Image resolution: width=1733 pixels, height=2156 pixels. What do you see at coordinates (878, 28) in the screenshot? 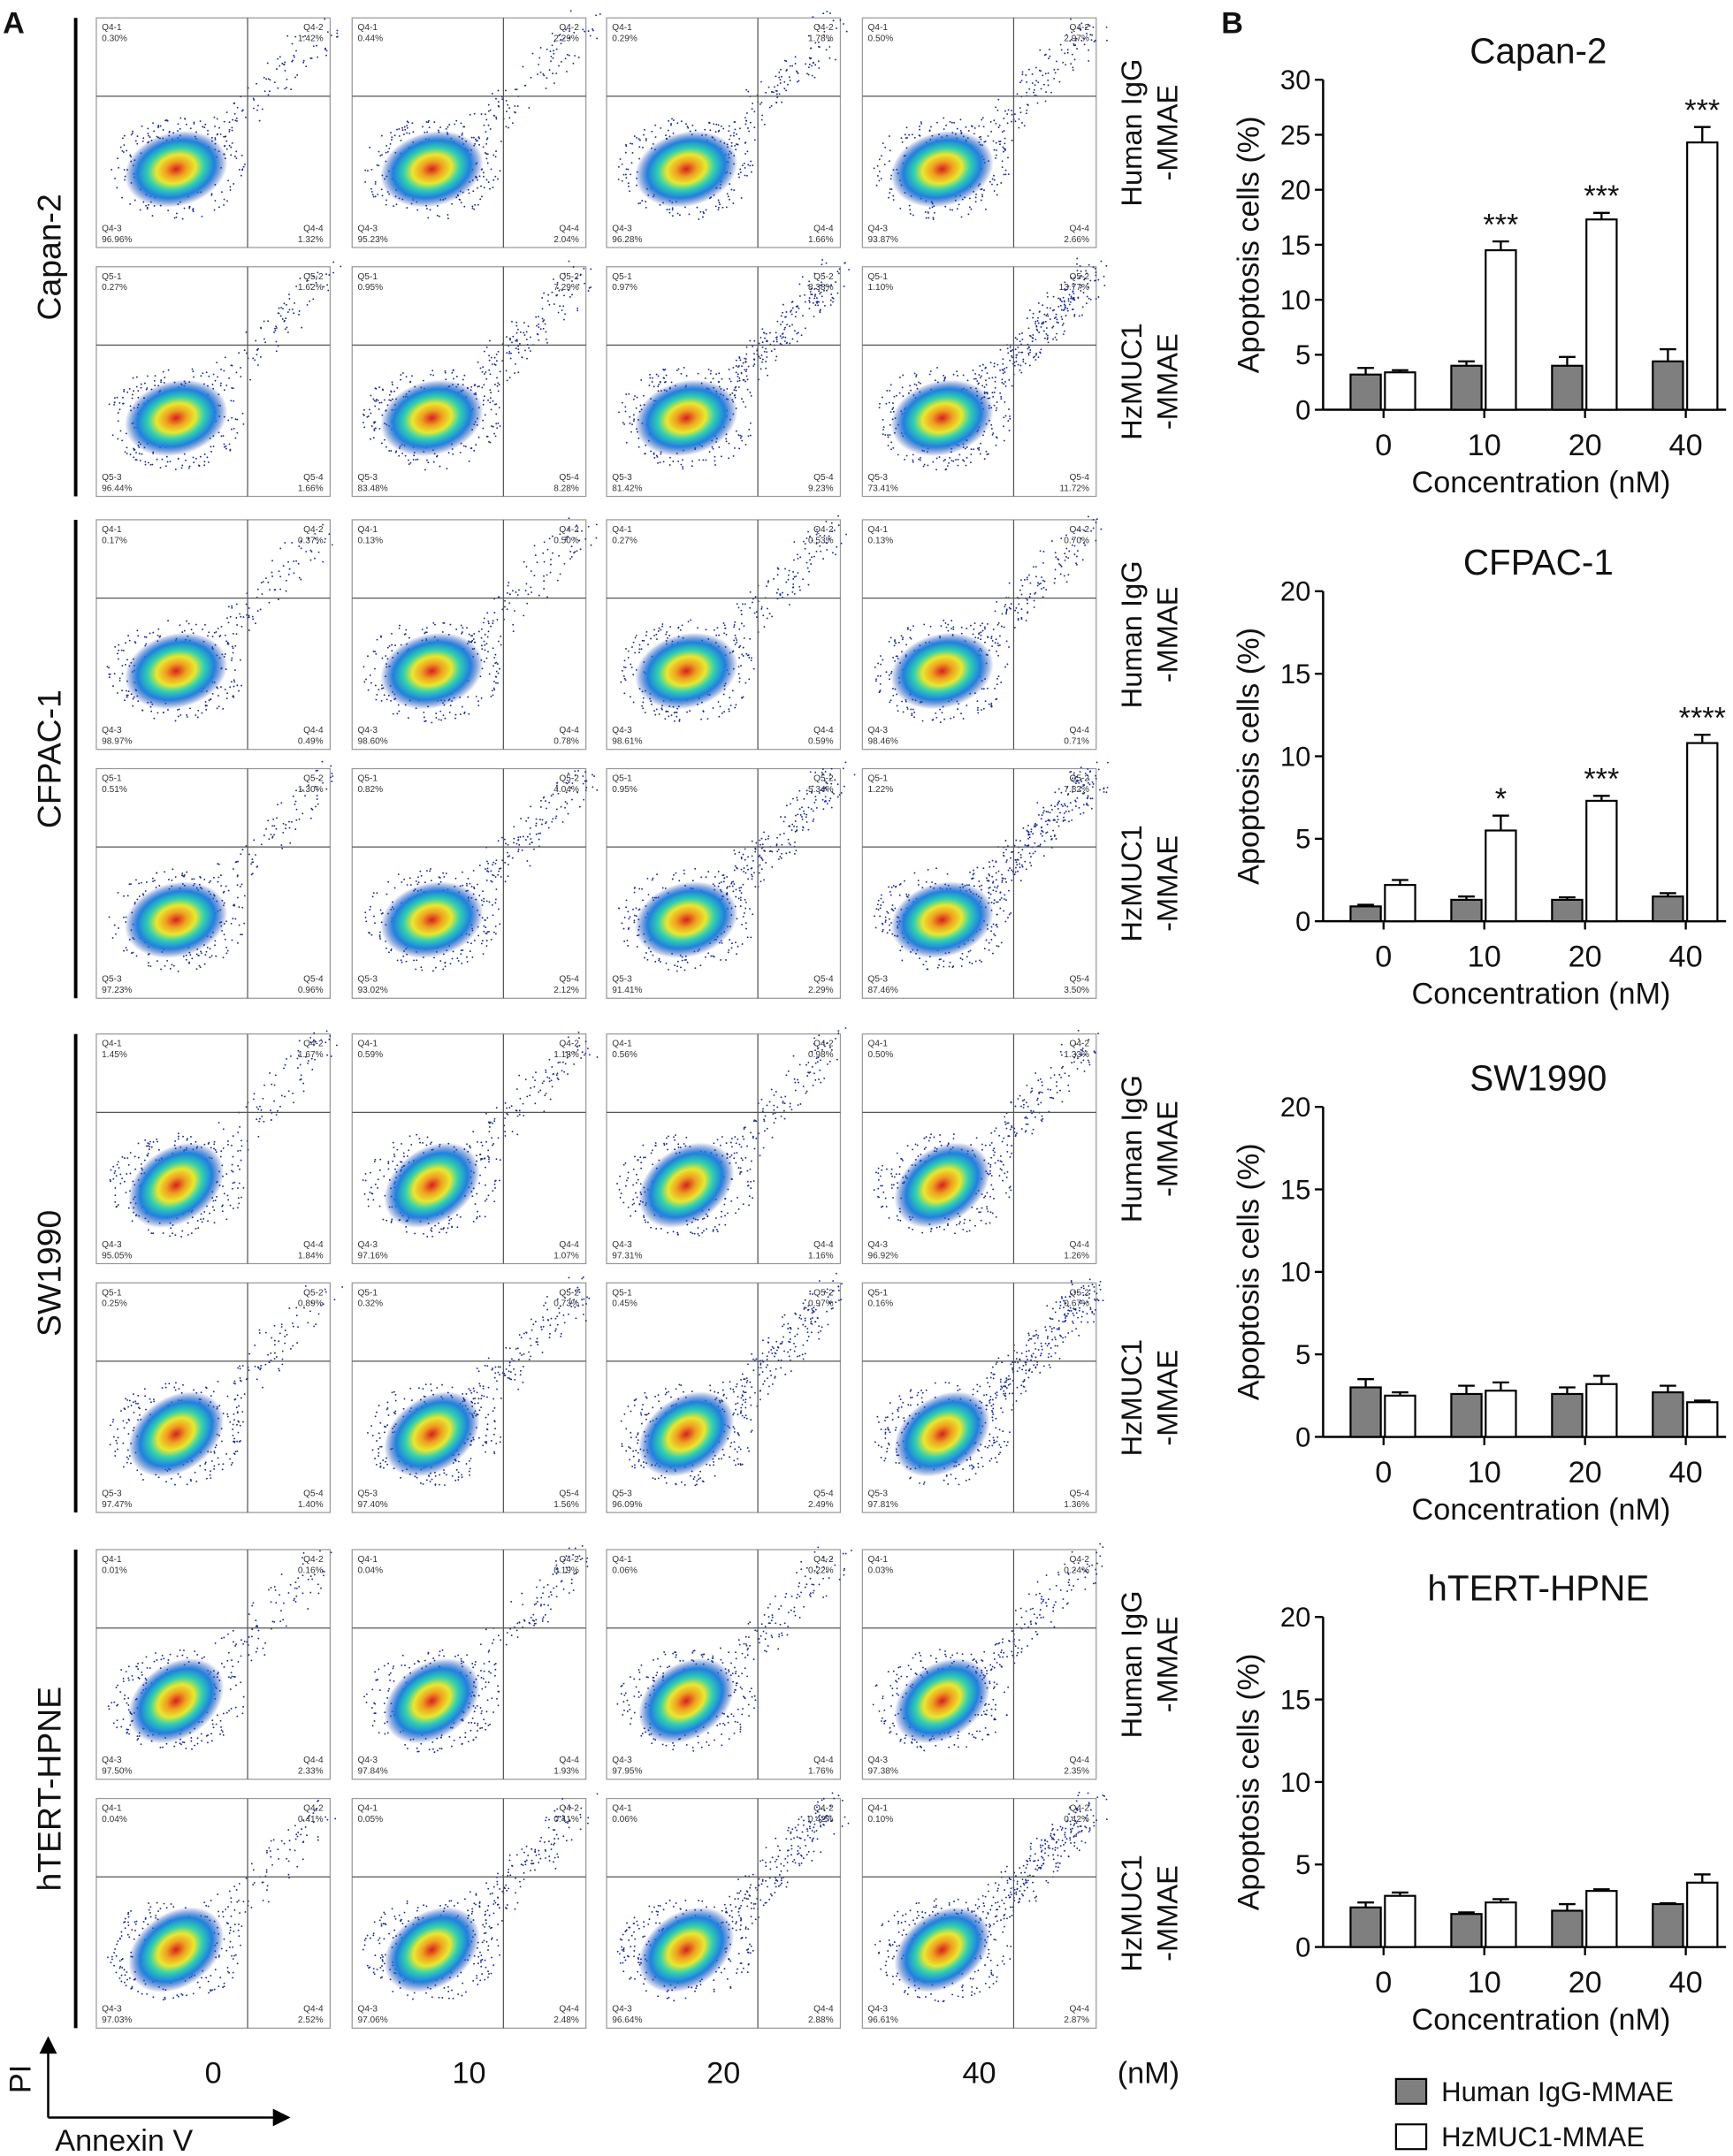
I see `gate-name: Q4-1` at bounding box center [878, 28].